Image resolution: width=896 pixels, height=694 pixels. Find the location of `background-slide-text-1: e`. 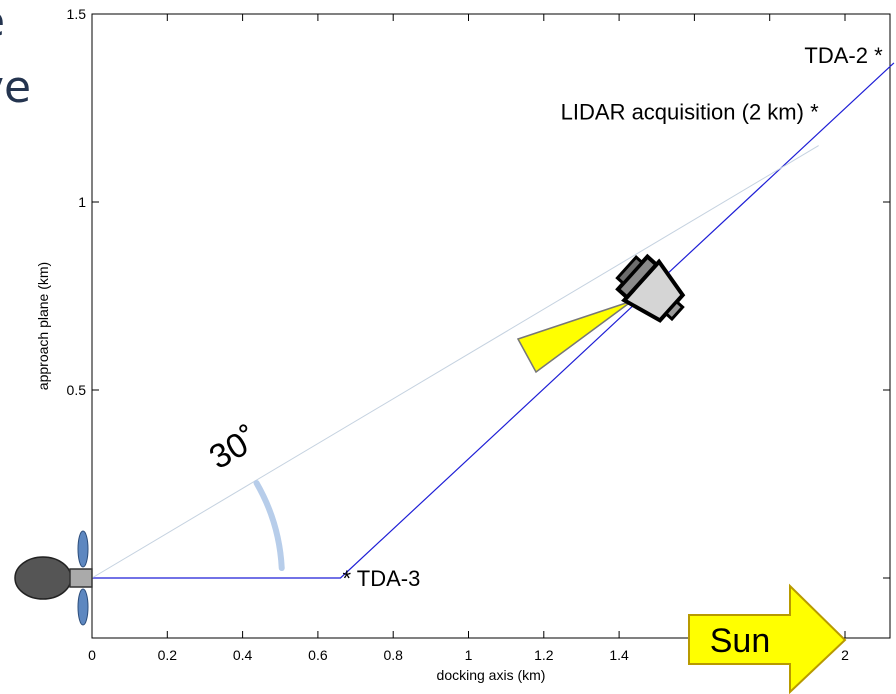

background-slide-text-1: e is located at coordinates (2, 22).